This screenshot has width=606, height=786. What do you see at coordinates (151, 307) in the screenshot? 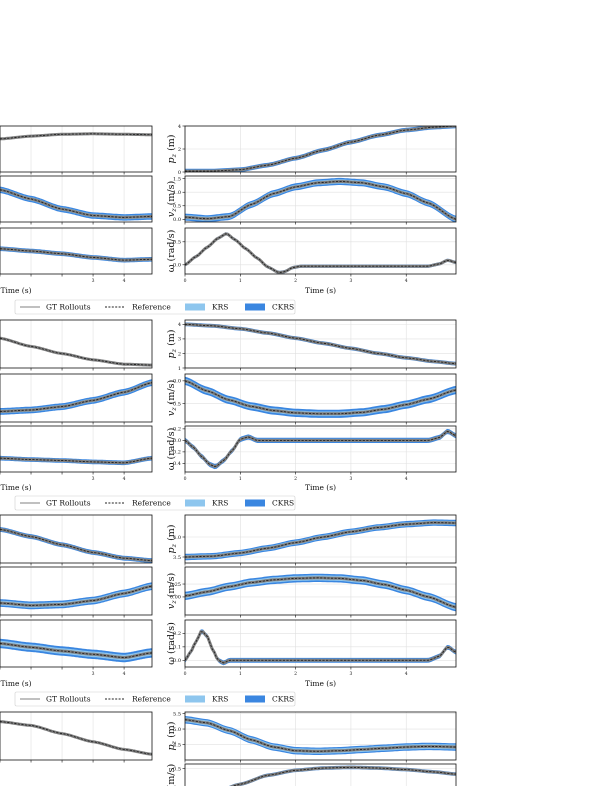
I see `legend-label-ref-1: Reference` at bounding box center [151, 307].